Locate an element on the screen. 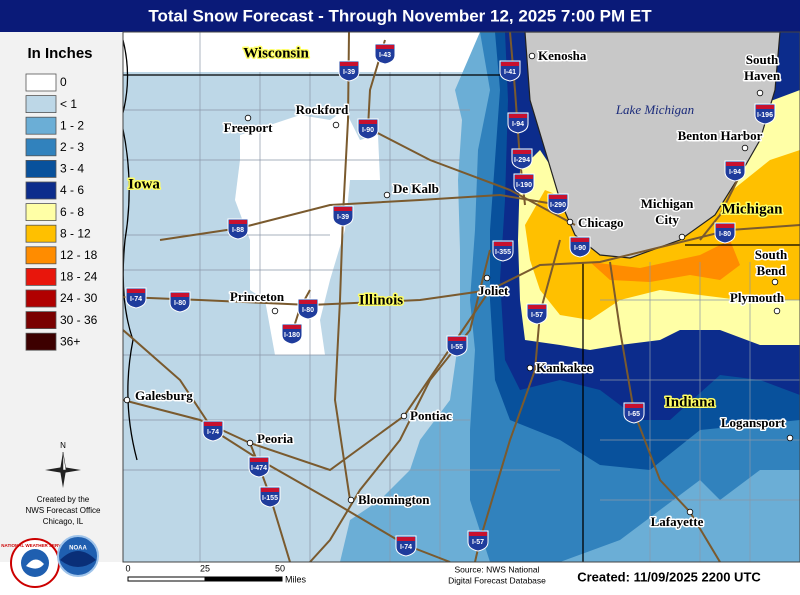  city-label: Lafayette is located at coordinates (677, 521).